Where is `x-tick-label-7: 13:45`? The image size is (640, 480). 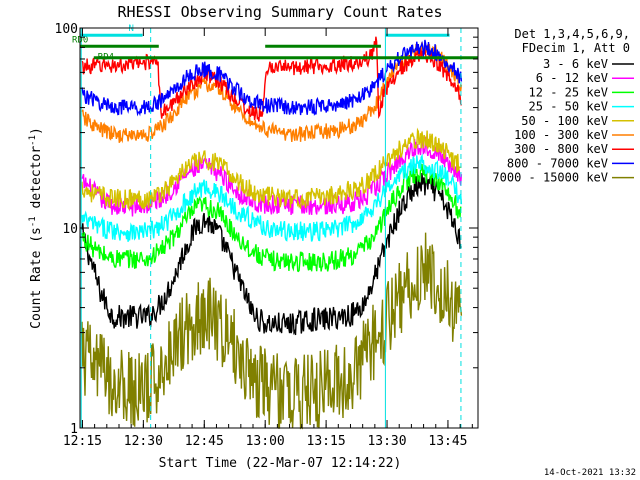
x-tick-label-7: 13:45 is located at coordinates (447, 441).